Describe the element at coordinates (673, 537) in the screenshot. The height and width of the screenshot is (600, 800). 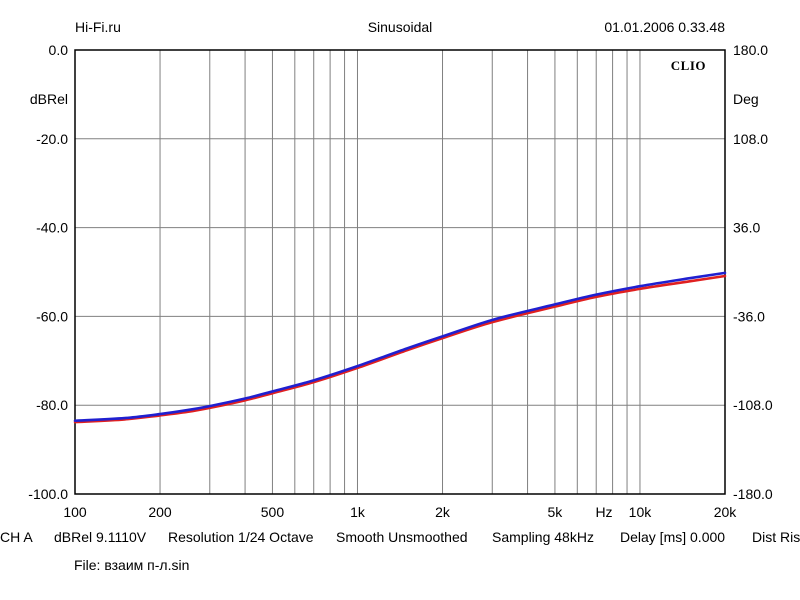
I see `delay-text: Delay [ms] 0.000` at that location.